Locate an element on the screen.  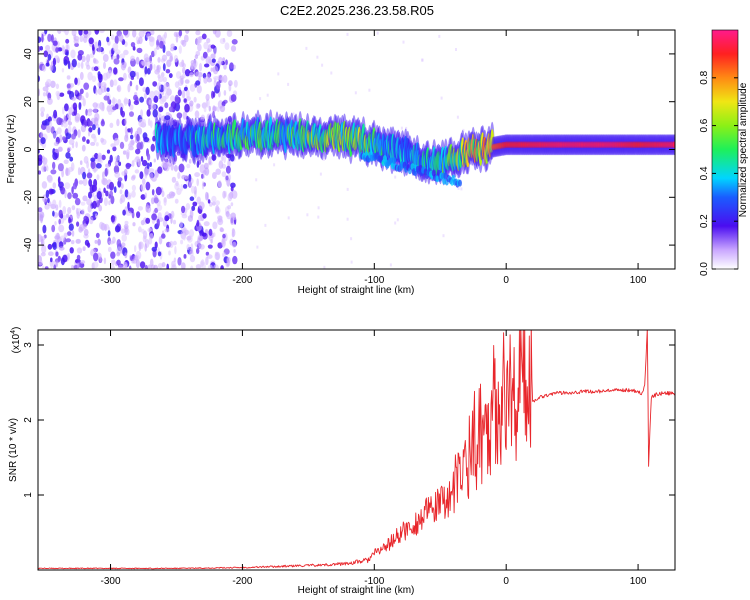
chart-title: C2E2.2025.236.23.58.R05 is located at coordinates (357, 10).